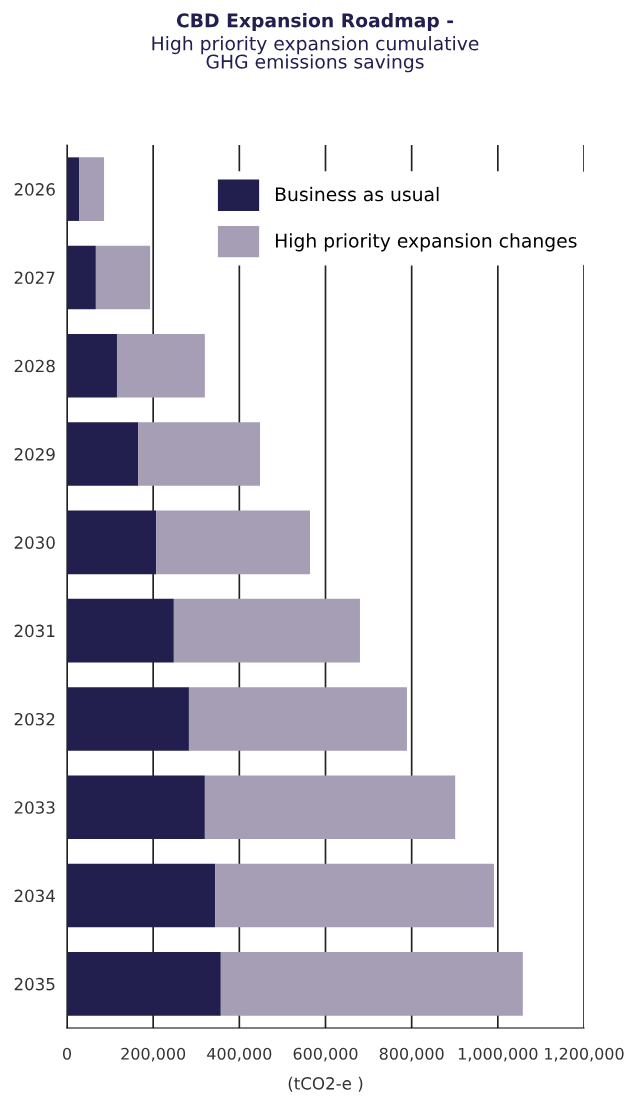 This screenshot has height=1103, width=630. I want to click on legend-label: Business as usual, so click(357, 194).